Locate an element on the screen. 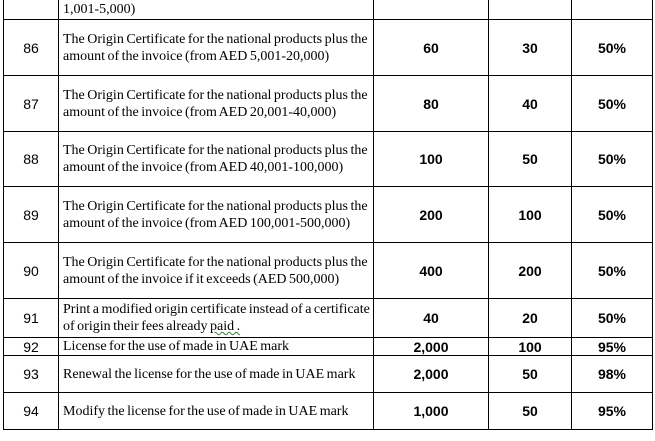  row-percent-cell is located at coordinates (612, 10).